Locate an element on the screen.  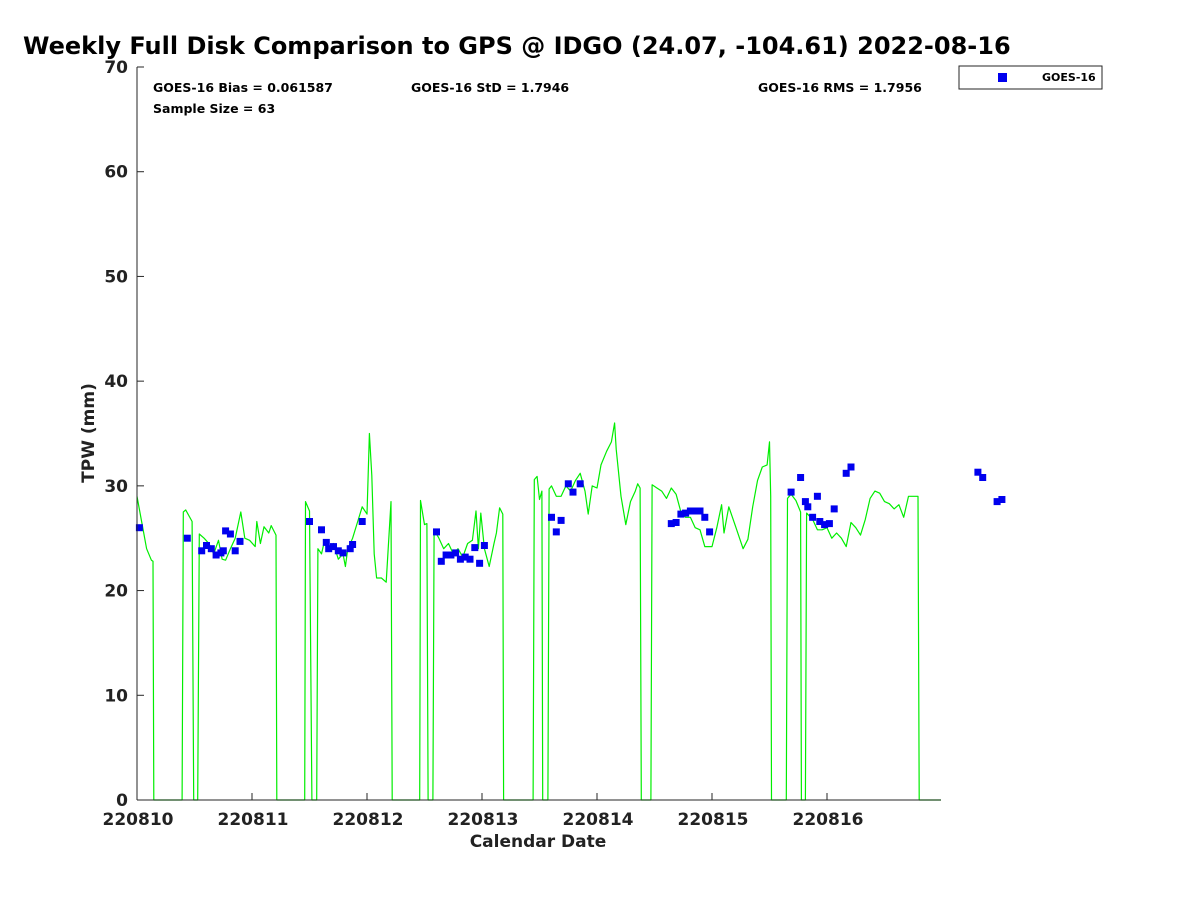
x-tick-label: 220815 is located at coordinates (713, 820).